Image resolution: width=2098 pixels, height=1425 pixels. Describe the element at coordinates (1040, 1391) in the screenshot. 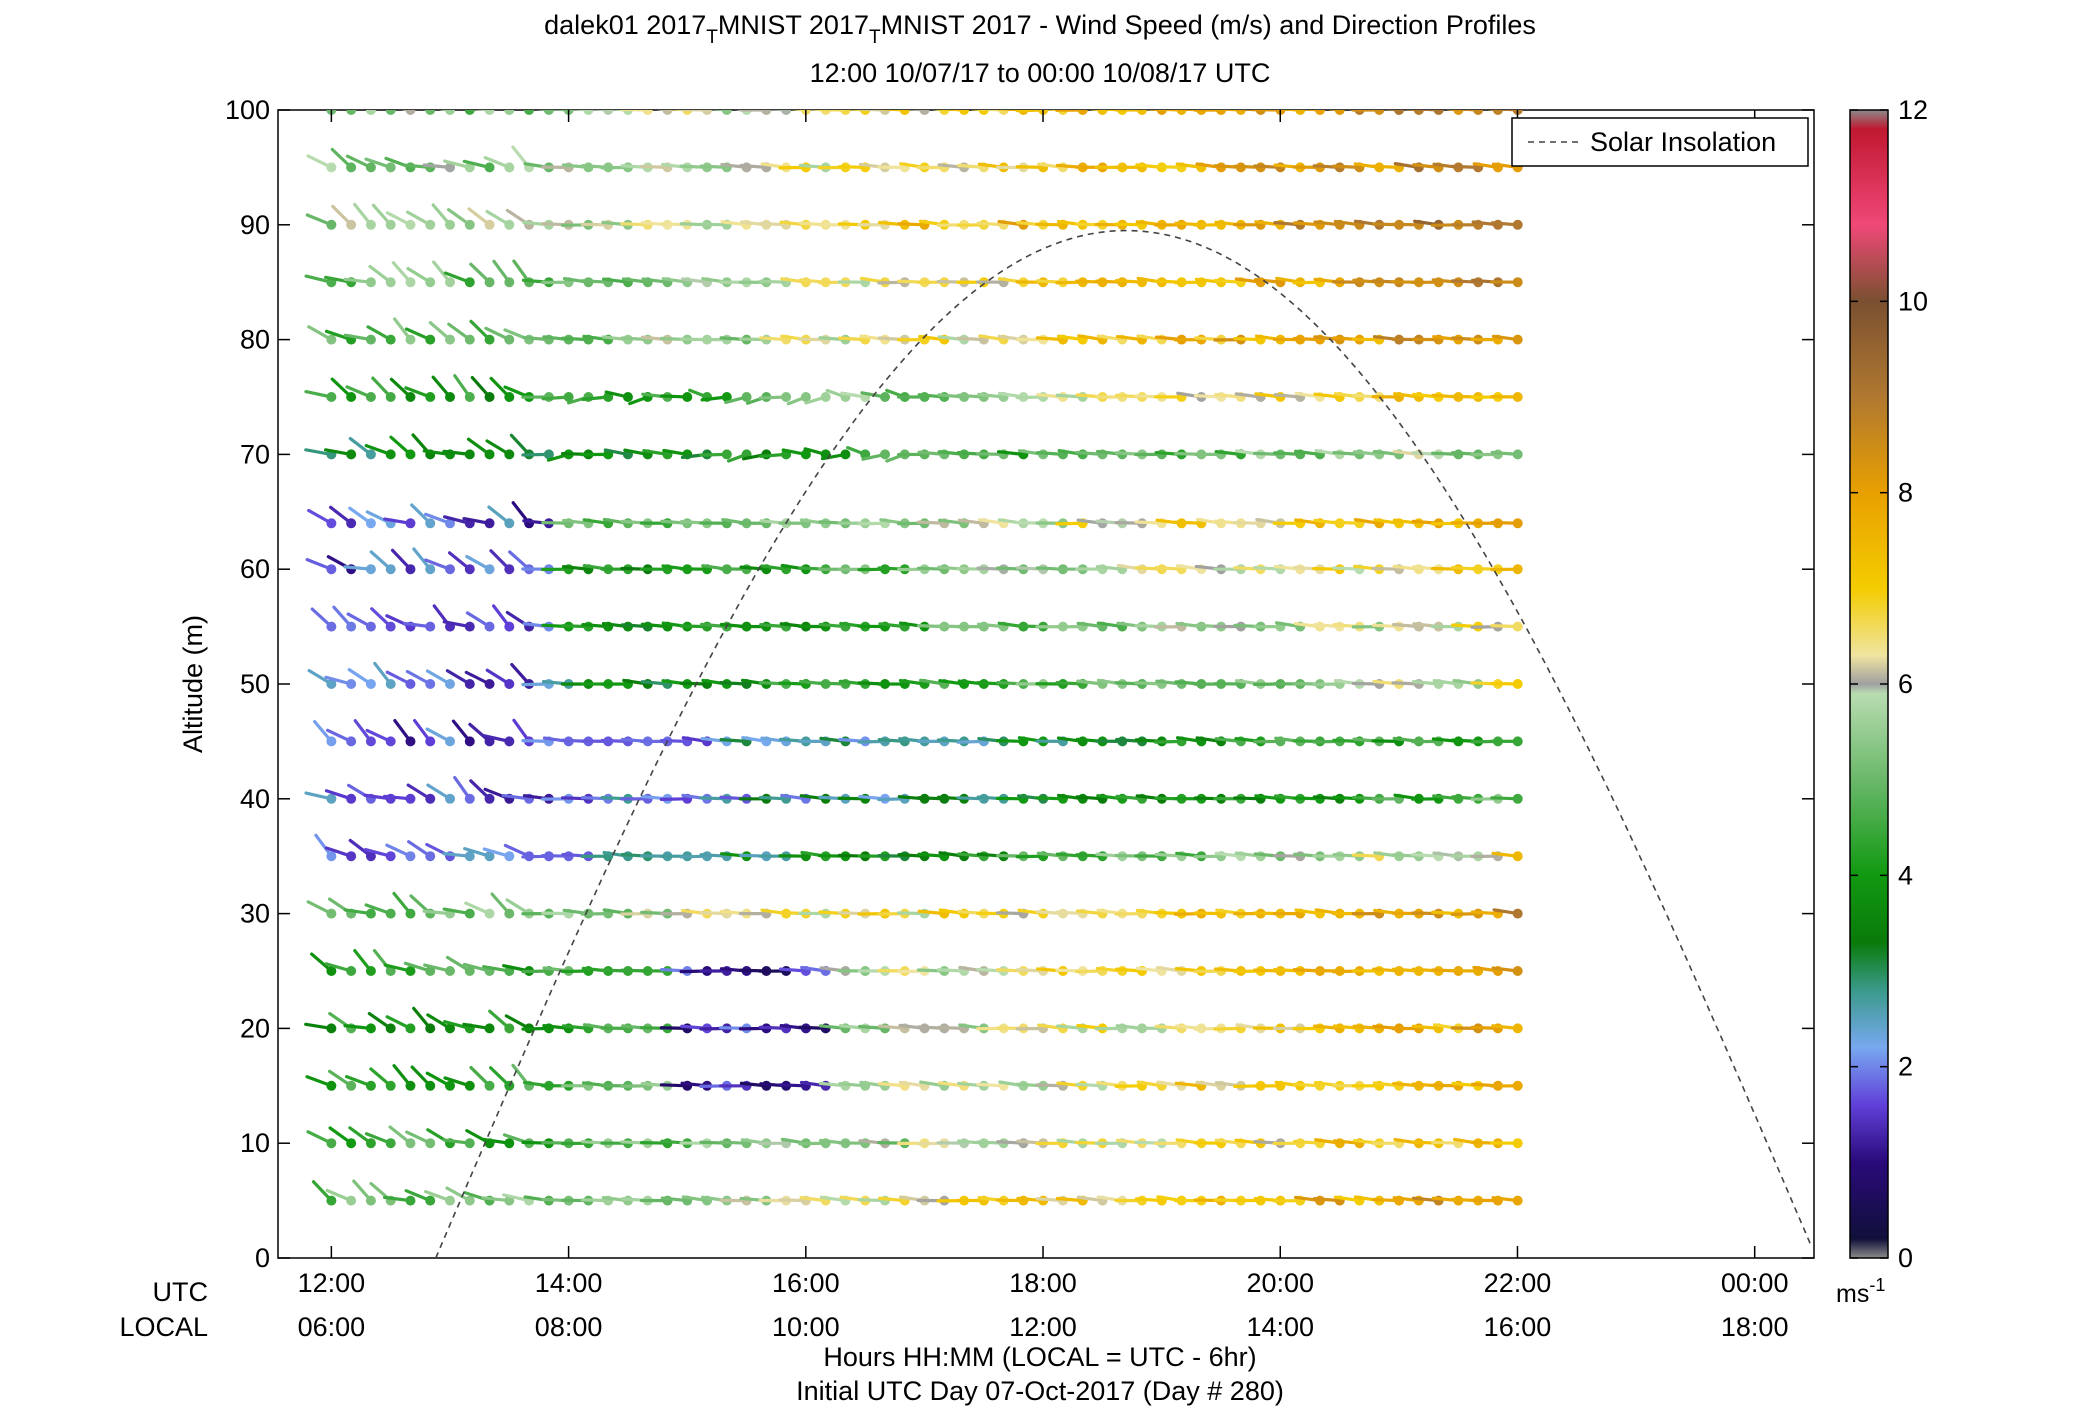

I see `x-axis-label-initial-day: Initial UTC Day 07-Oct-2017 (Day # 280)` at that location.